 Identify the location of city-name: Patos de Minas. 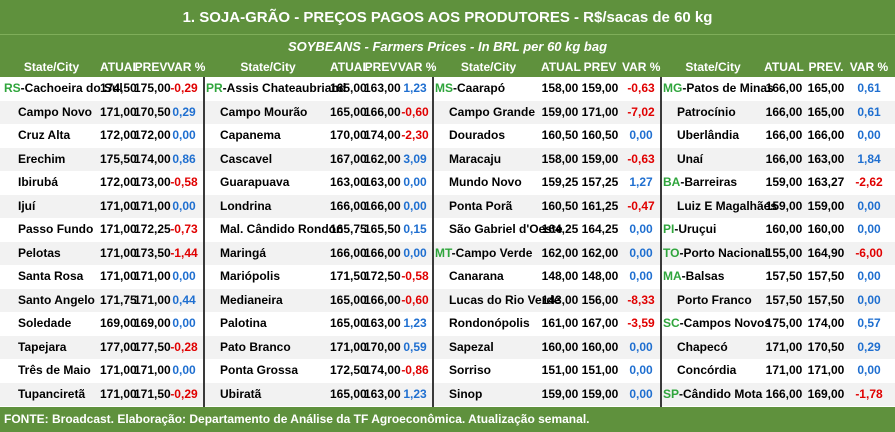
(730, 88).